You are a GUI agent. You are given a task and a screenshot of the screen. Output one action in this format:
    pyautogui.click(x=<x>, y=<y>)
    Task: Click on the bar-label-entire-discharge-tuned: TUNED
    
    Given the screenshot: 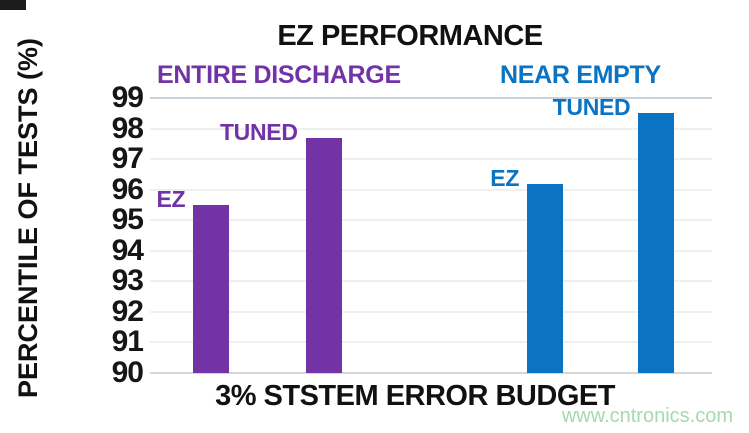 What is the action you would take?
    pyautogui.click(x=258, y=131)
    